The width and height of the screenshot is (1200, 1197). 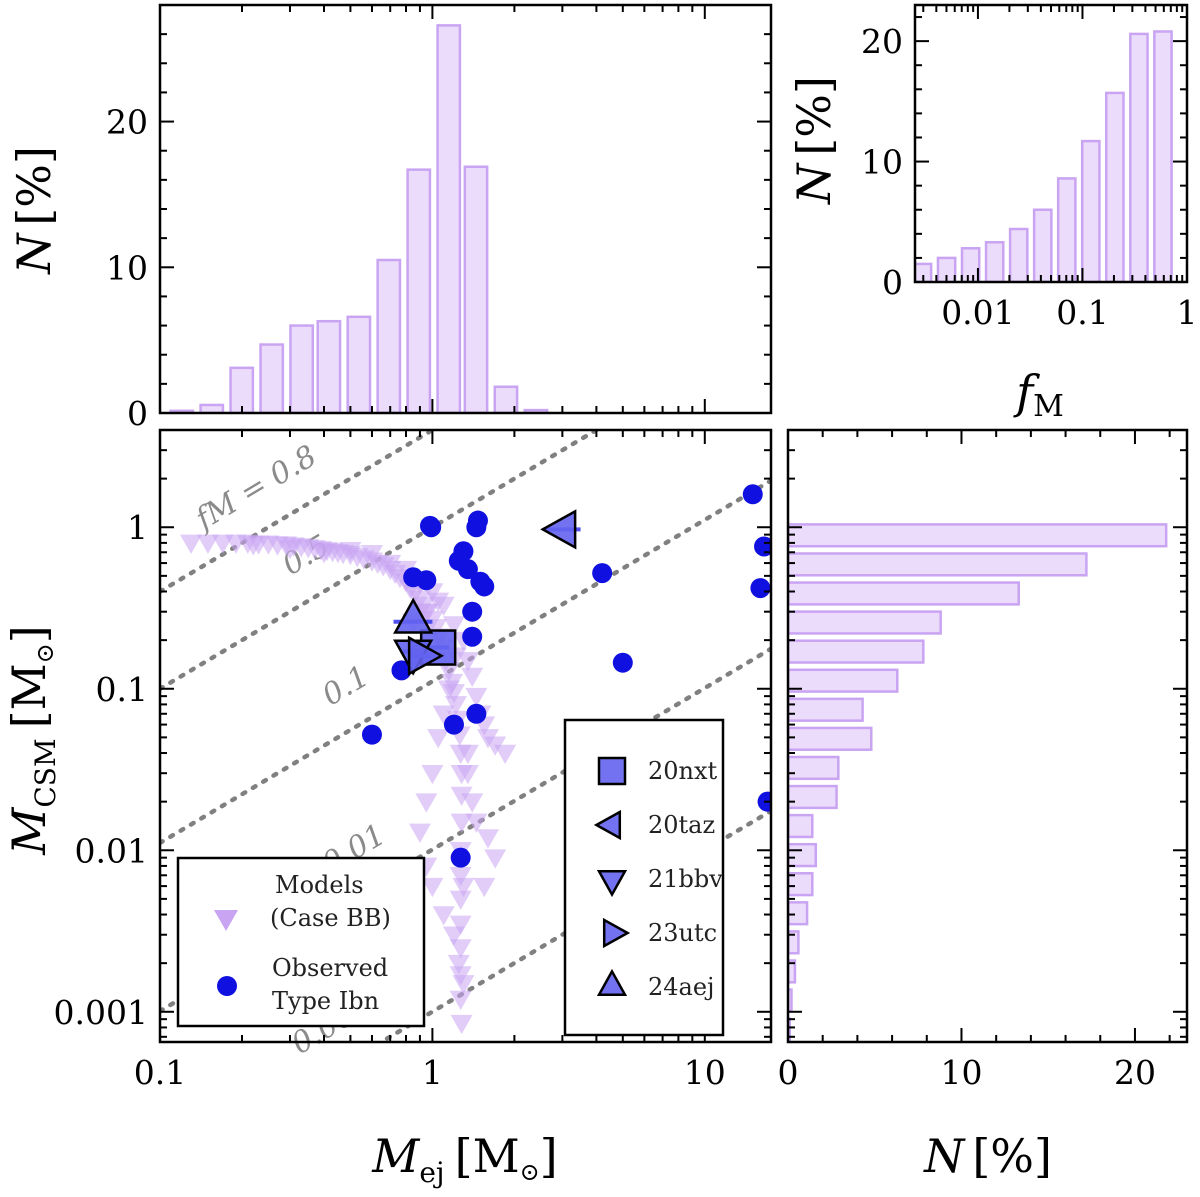 I want to click on legend-sn-label-23utc: 23utc, so click(x=682, y=933).